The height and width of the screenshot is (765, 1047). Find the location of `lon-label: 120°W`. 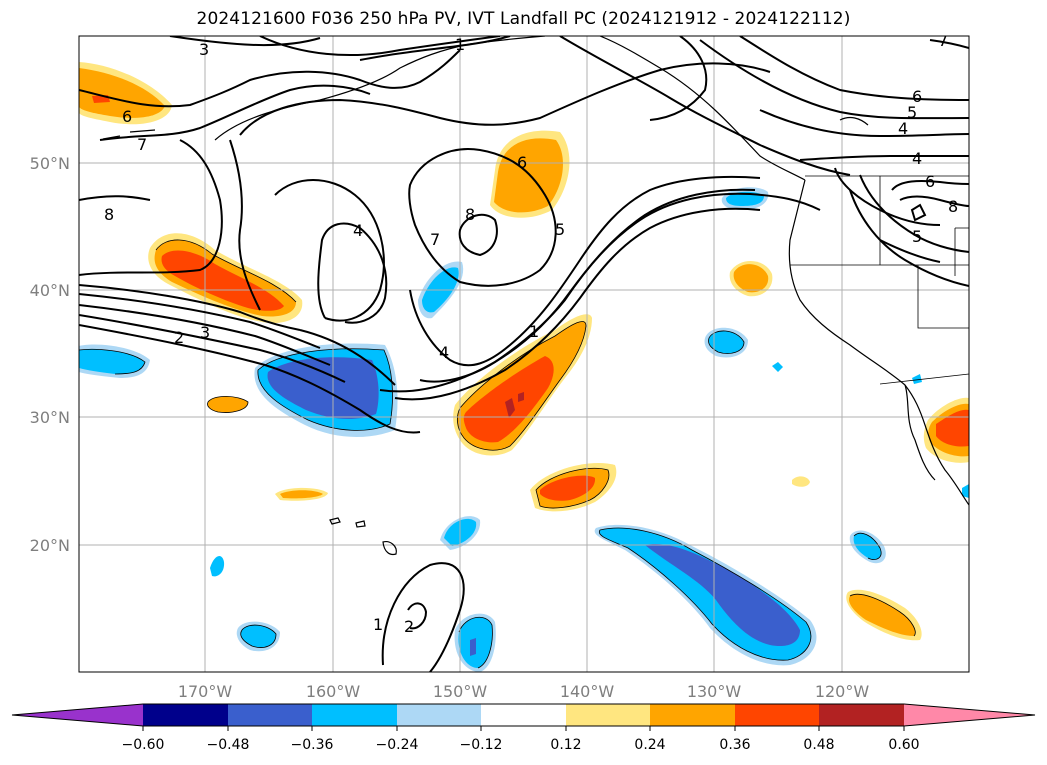

lon-label: 120°W is located at coordinates (842, 691).